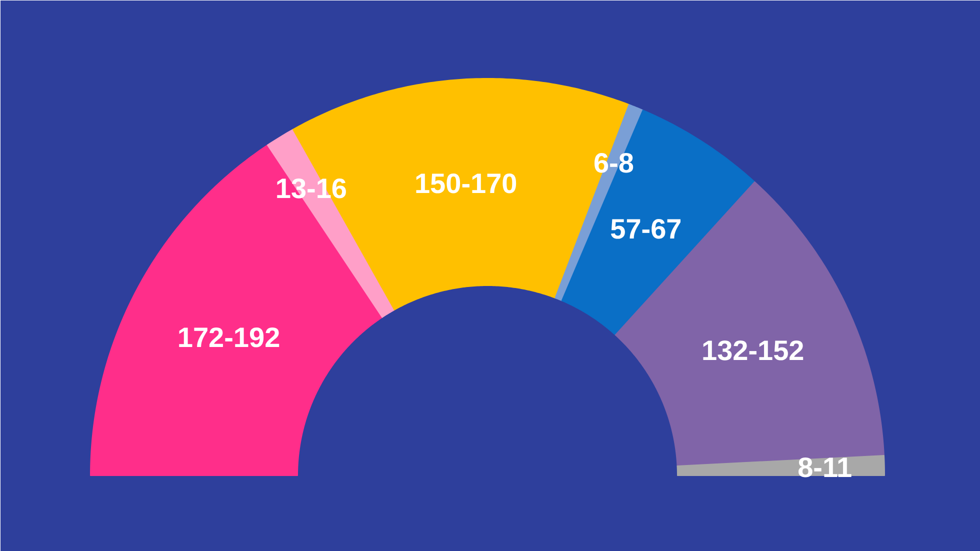 This screenshot has width=980, height=551. Describe the element at coordinates (228, 337) in the screenshot. I see `data-label: 172-192` at that location.